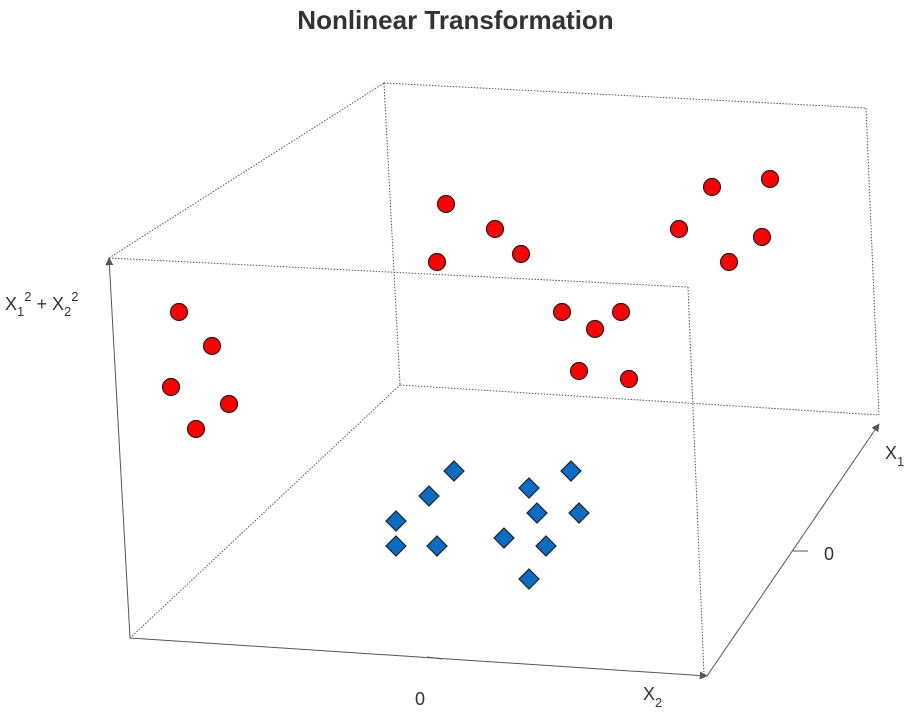 The image size is (911, 715). I want to click on back-right-edge, so click(872, 261).